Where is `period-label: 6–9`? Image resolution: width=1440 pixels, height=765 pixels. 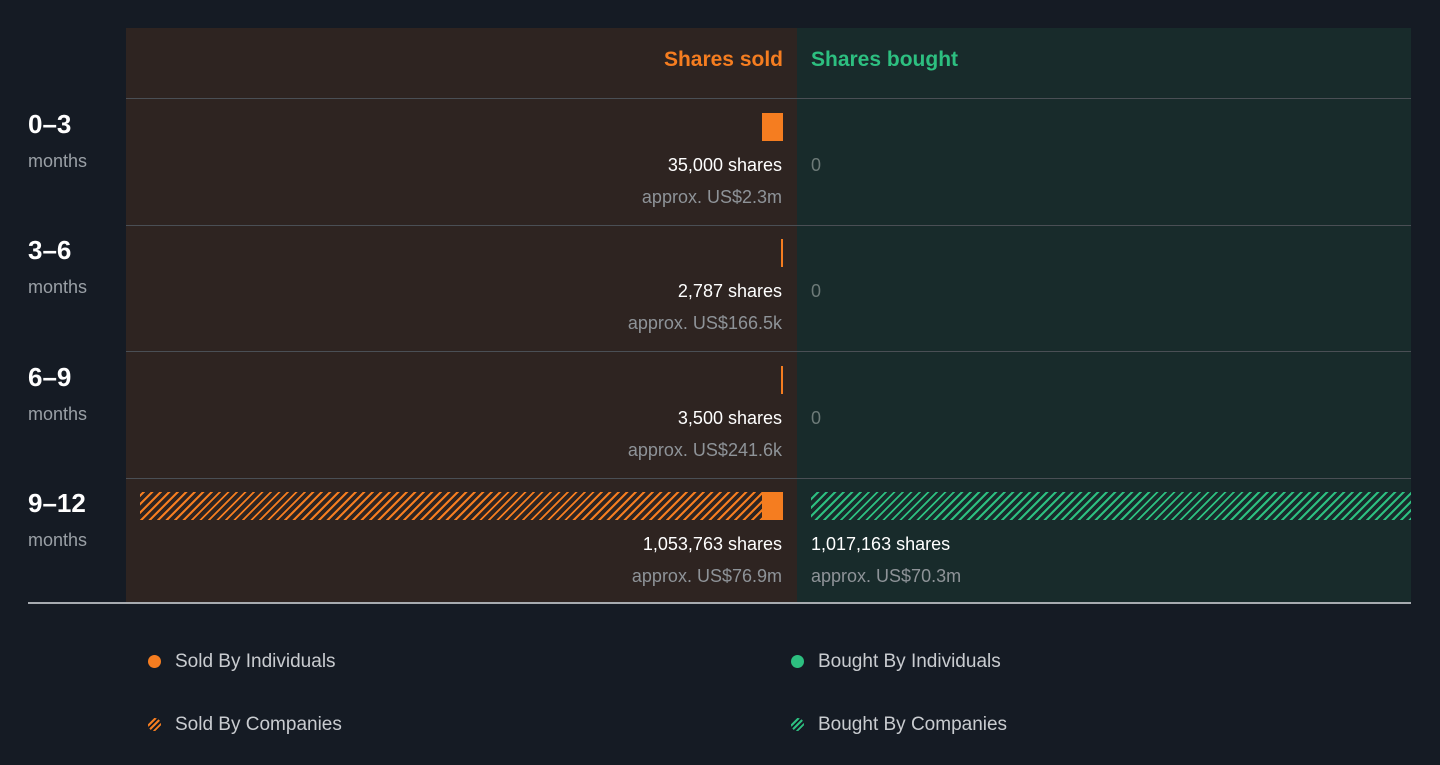
period-label: 6–9 is located at coordinates (50, 377).